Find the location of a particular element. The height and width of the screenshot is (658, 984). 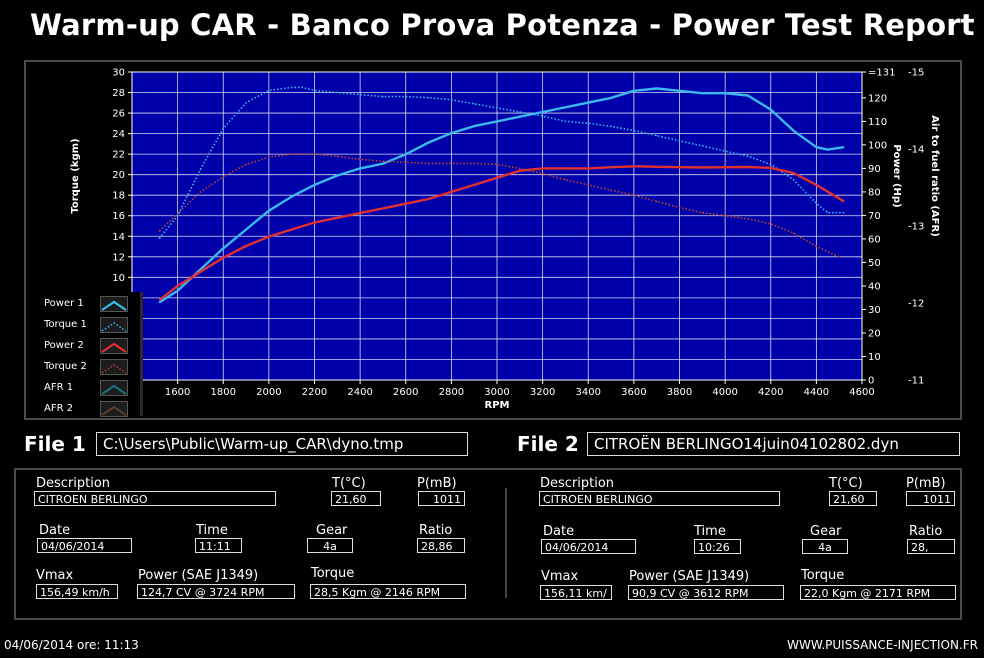

x-tick-label: 3000 is located at coordinates (496, 392).